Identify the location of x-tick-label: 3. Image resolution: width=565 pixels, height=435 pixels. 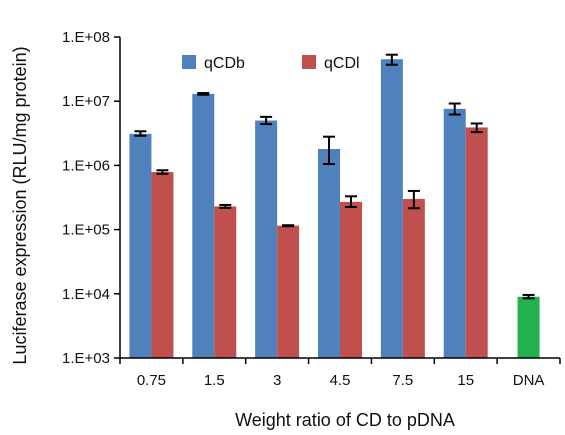
(277, 380).